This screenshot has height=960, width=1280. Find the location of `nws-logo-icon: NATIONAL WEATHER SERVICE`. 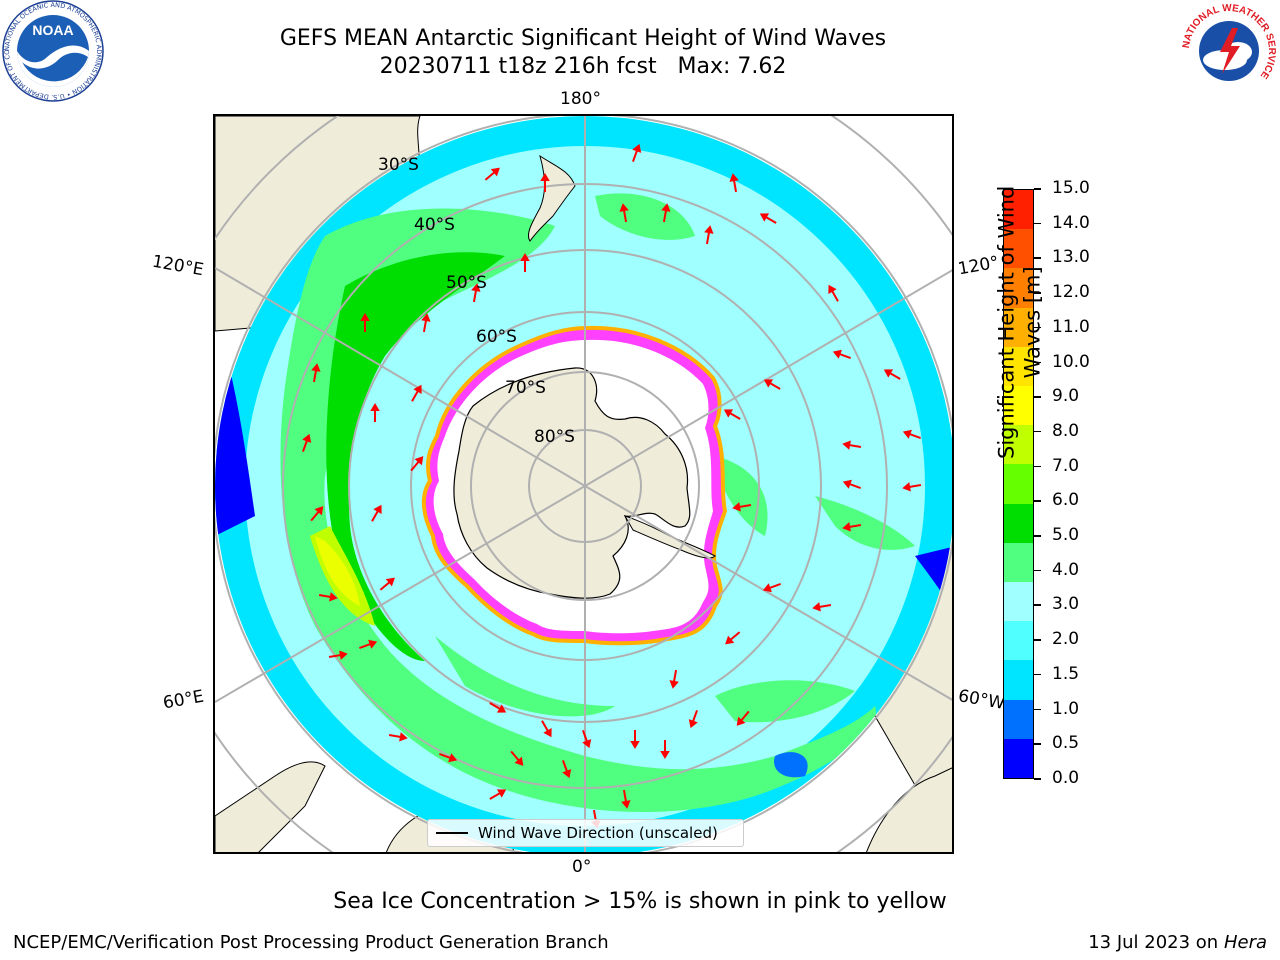

nws-logo-icon: NATIONAL WEATHER SERVICE is located at coordinates (1229, 50).